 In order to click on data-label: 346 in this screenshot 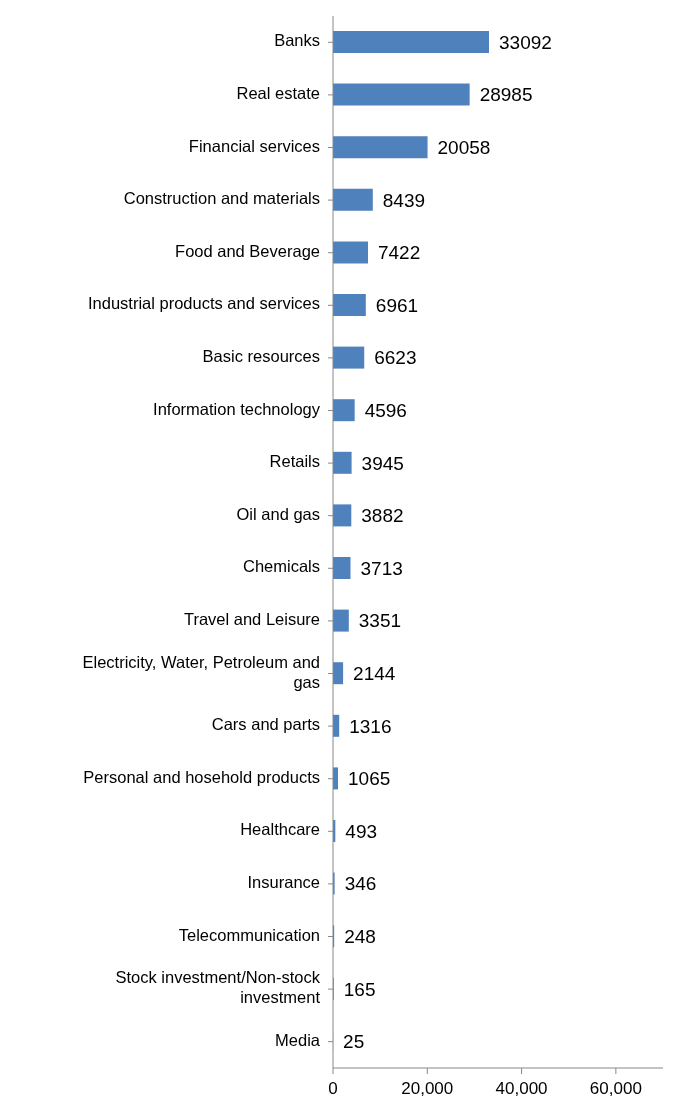, I will do `click(360, 884)`.